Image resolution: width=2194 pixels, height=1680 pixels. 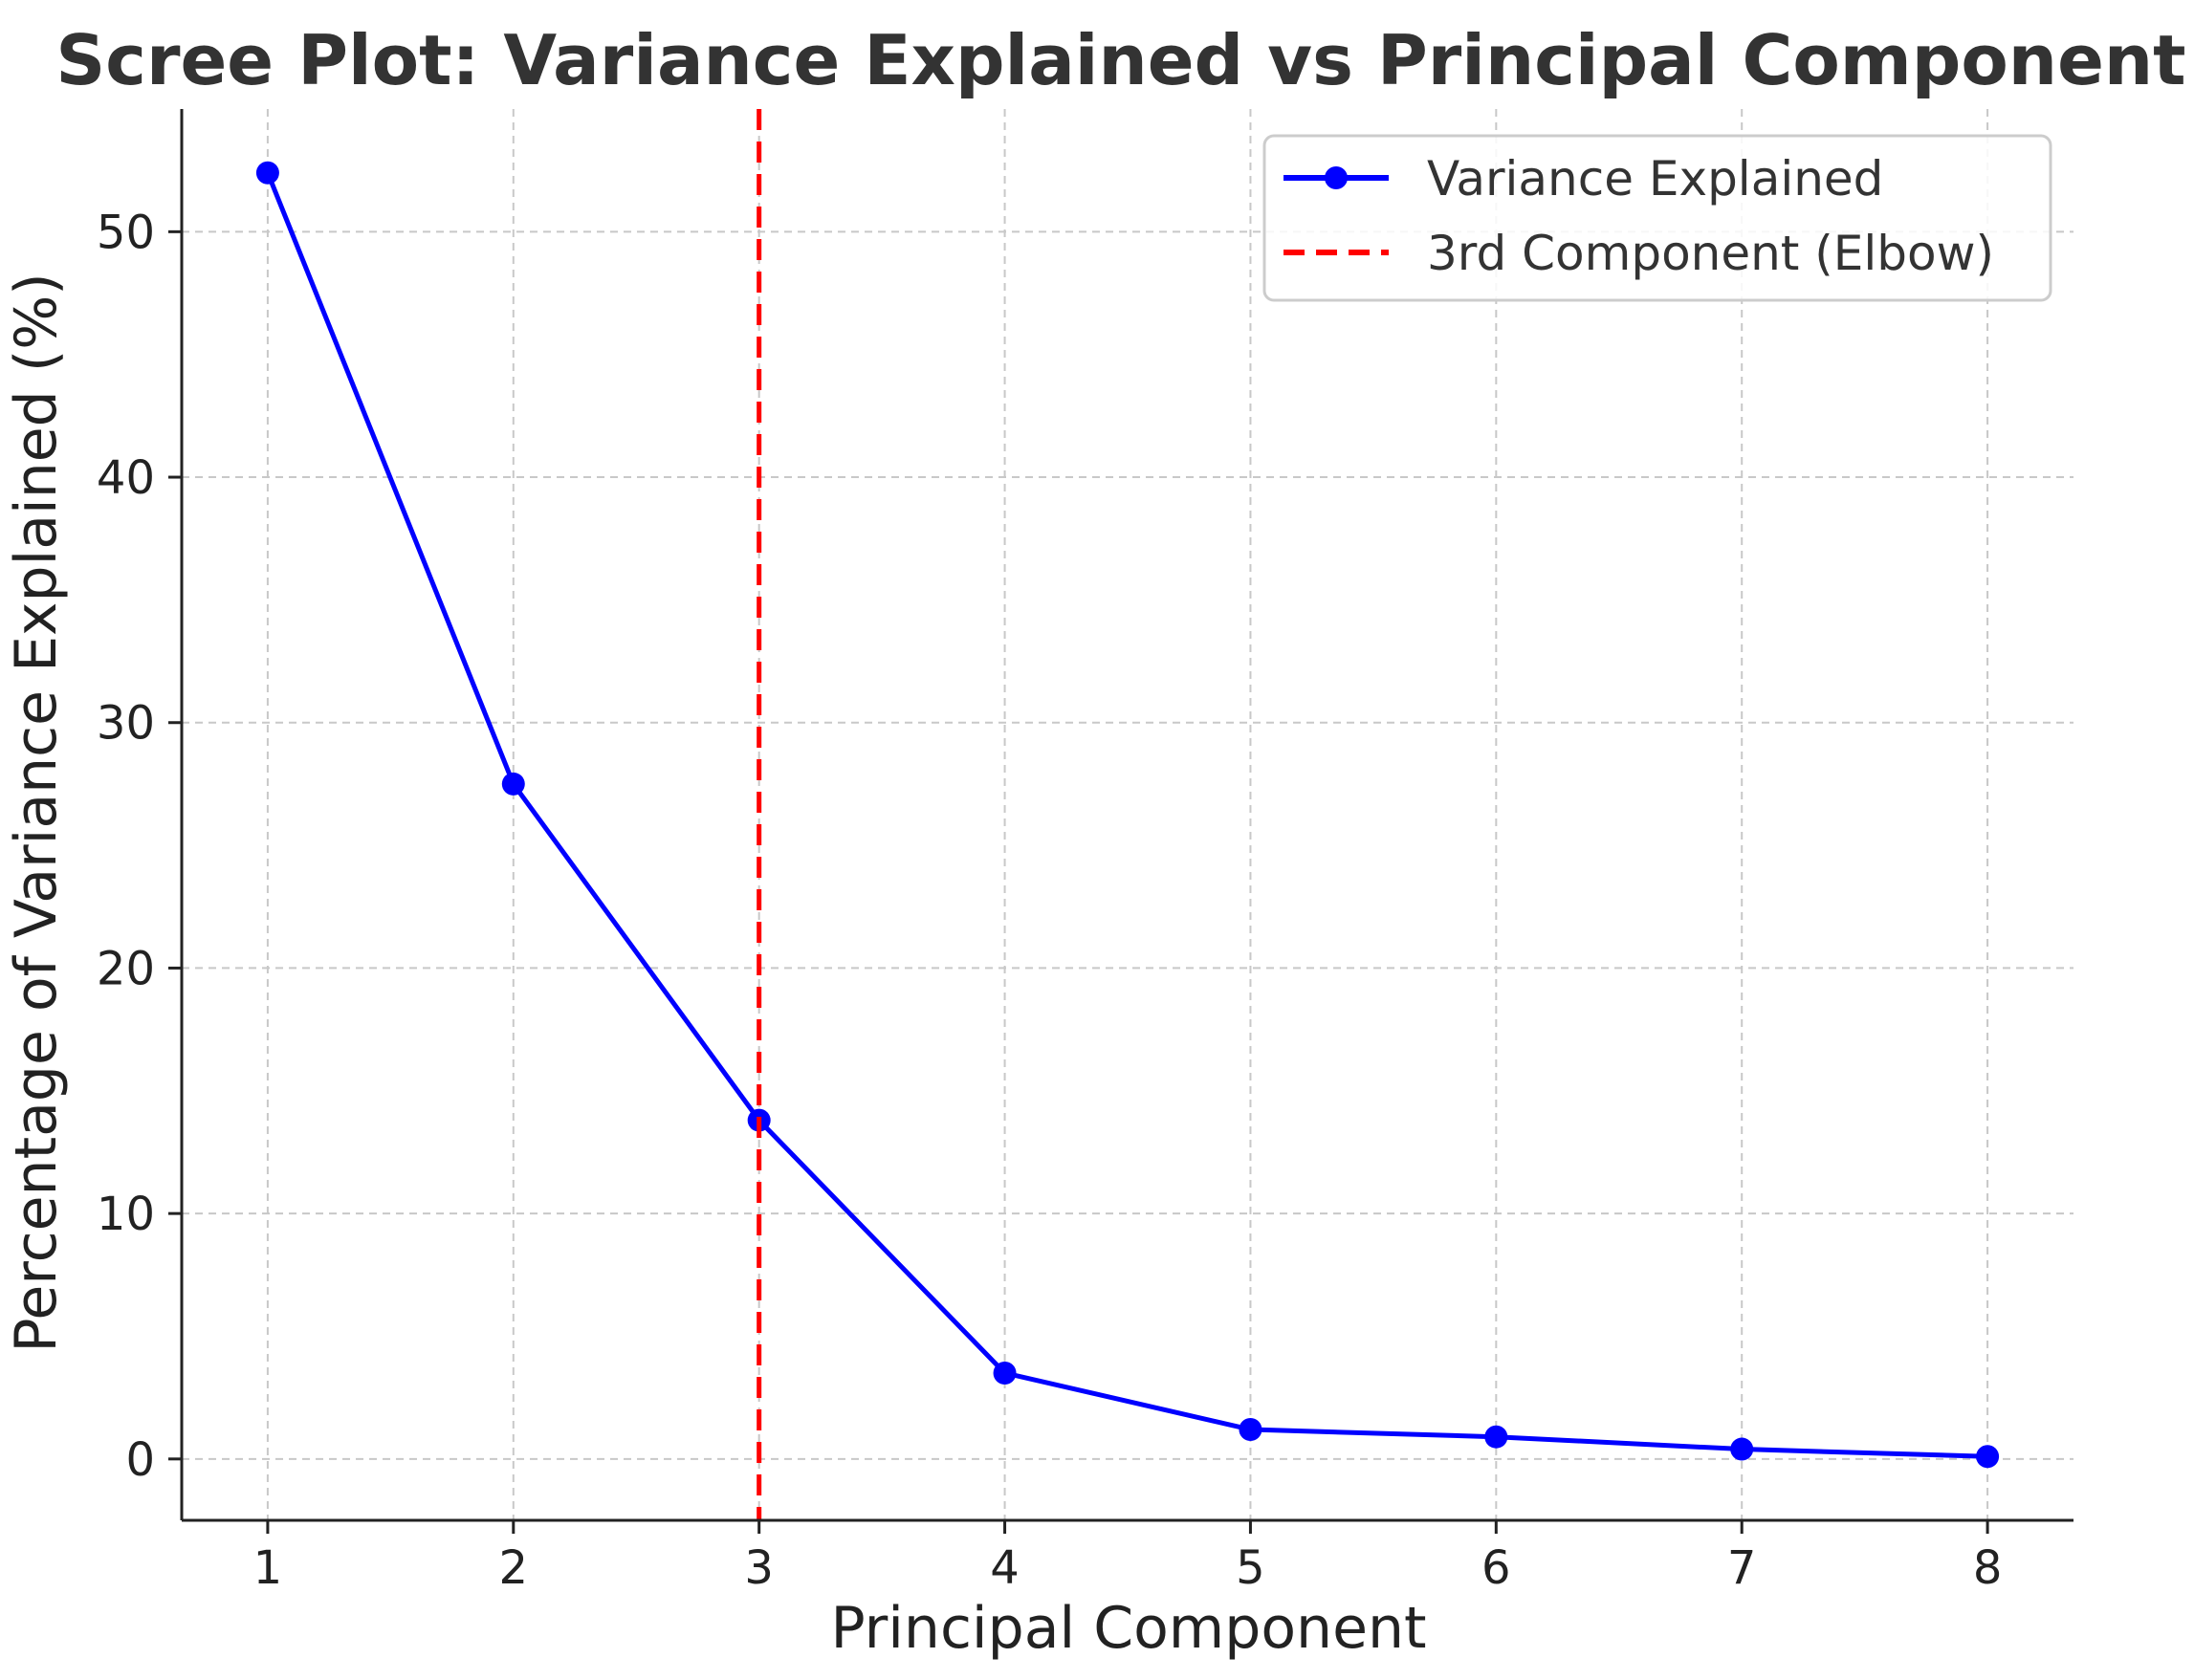 I want to click on y-tick-label-30: 30, so click(x=126, y=724).